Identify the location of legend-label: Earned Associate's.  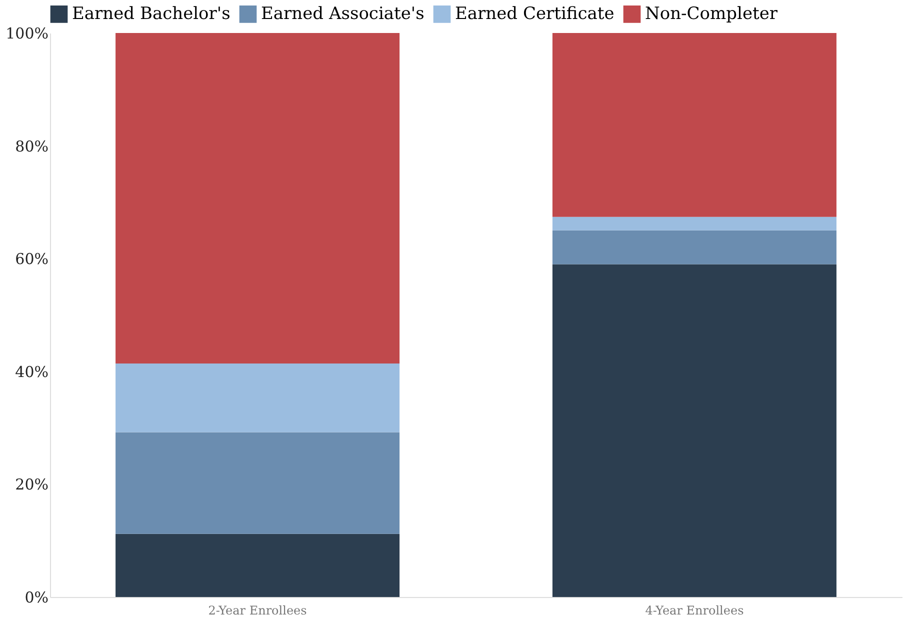
(342, 14).